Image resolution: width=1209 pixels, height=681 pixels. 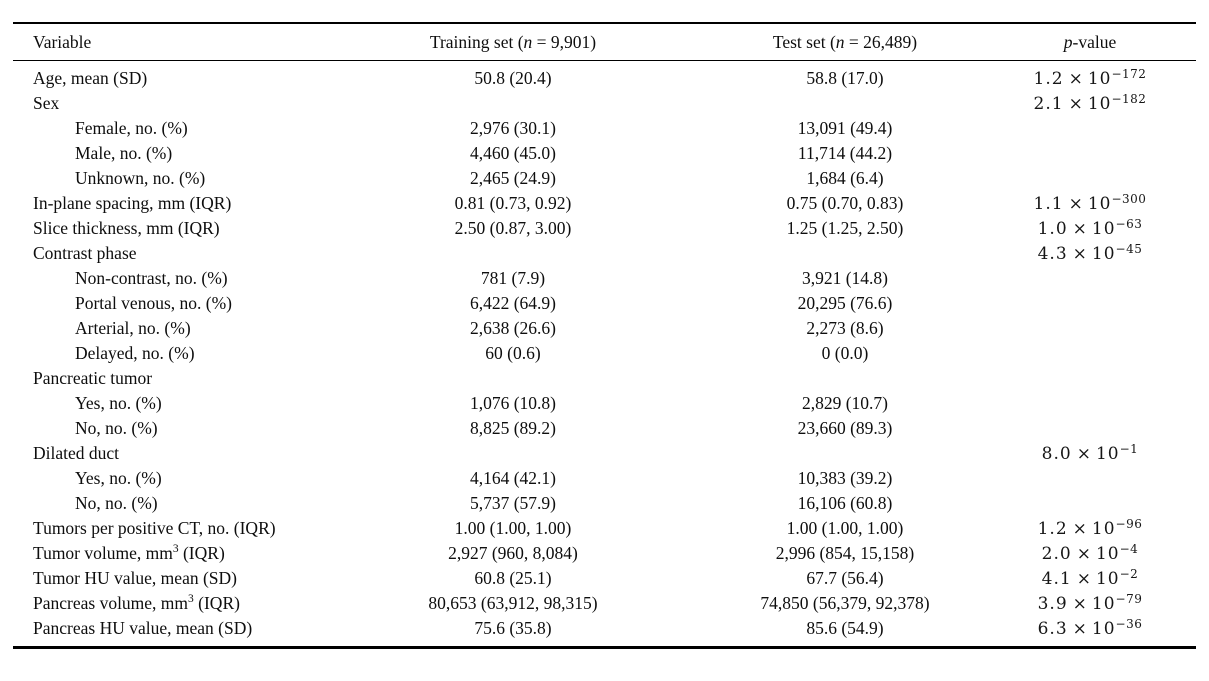 I want to click on variable-label-cell: Pancreas HU value, mean (SD), so click(x=143, y=628).